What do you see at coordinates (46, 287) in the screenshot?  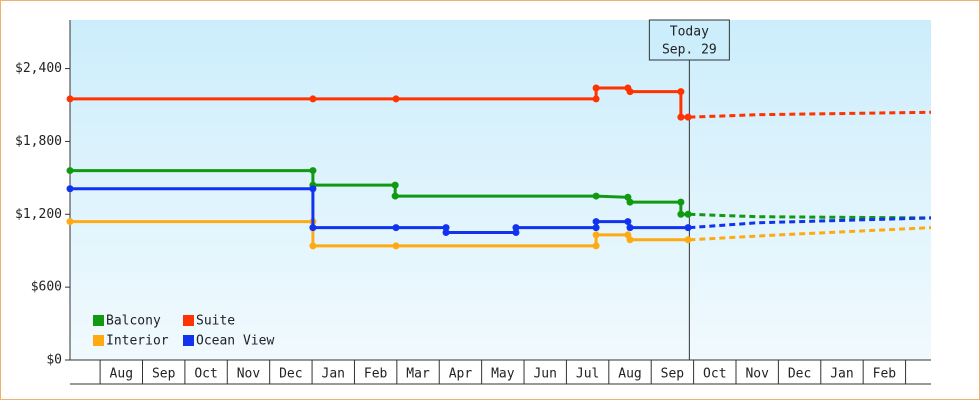 I see `y-tick-label: $600` at bounding box center [46, 287].